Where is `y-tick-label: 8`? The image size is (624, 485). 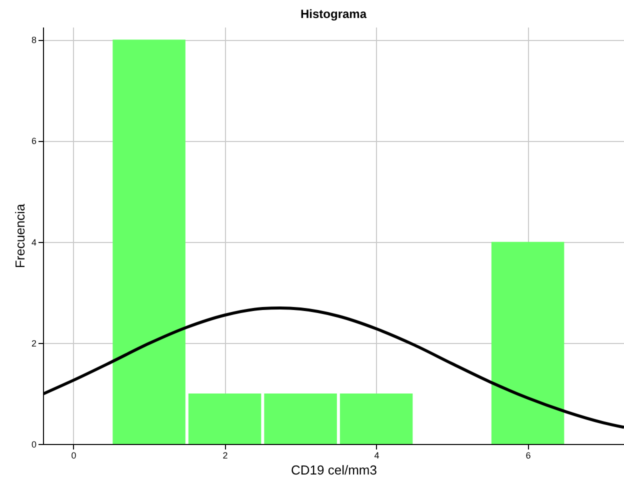 y-tick-label: 8 is located at coordinates (33, 40).